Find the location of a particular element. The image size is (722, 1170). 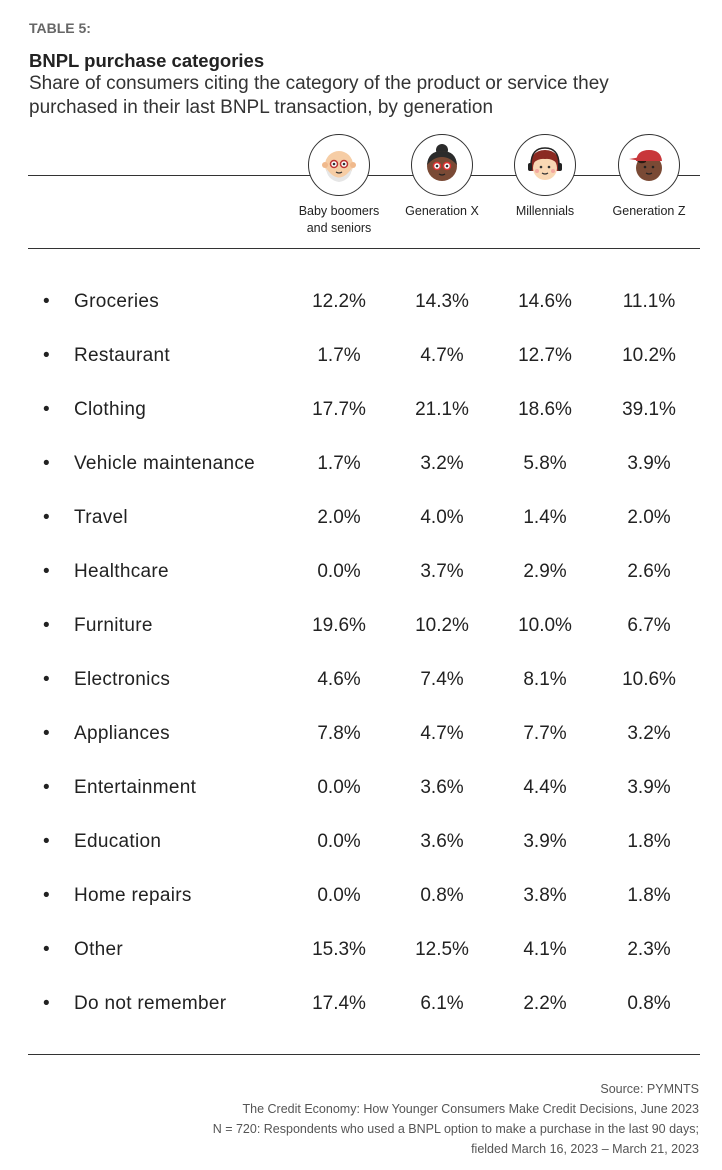

cell-value: 15.3% is located at coordinates (339, 949).